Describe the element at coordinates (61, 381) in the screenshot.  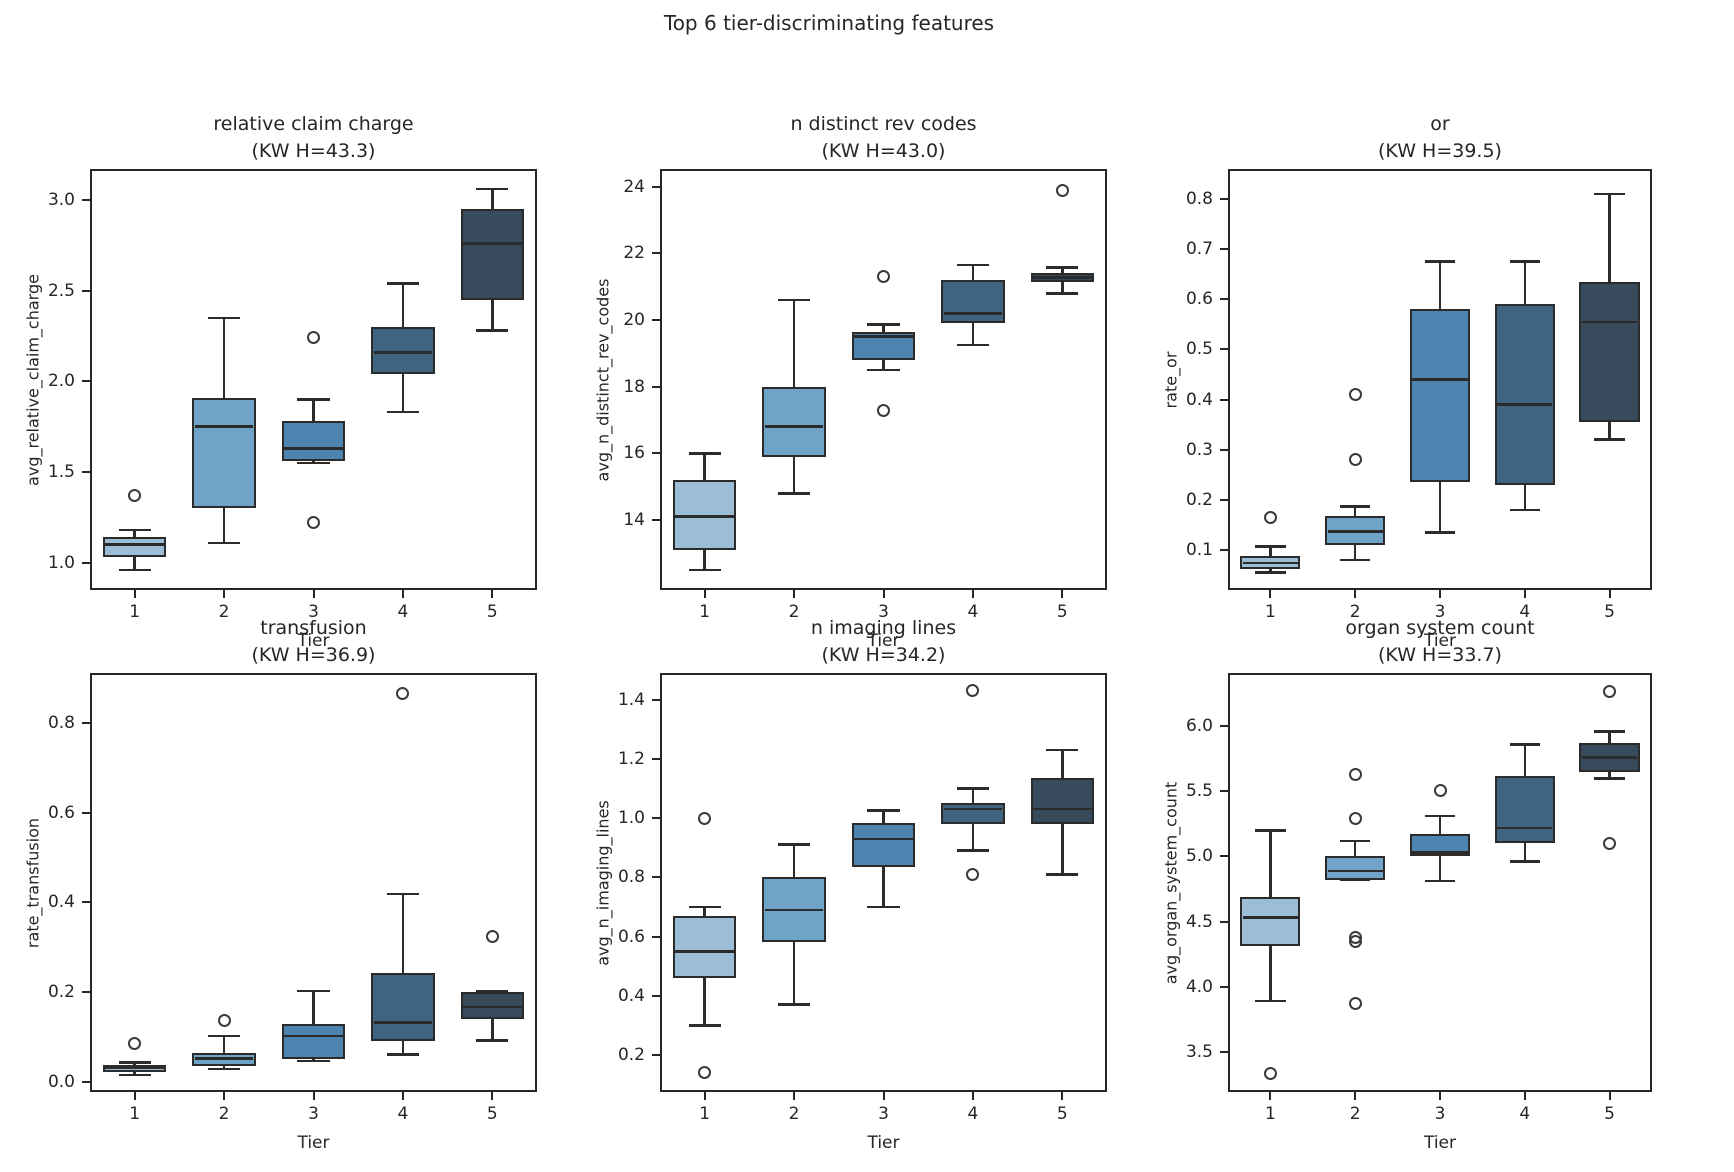
I see `y-tick-label: 2.0` at that location.